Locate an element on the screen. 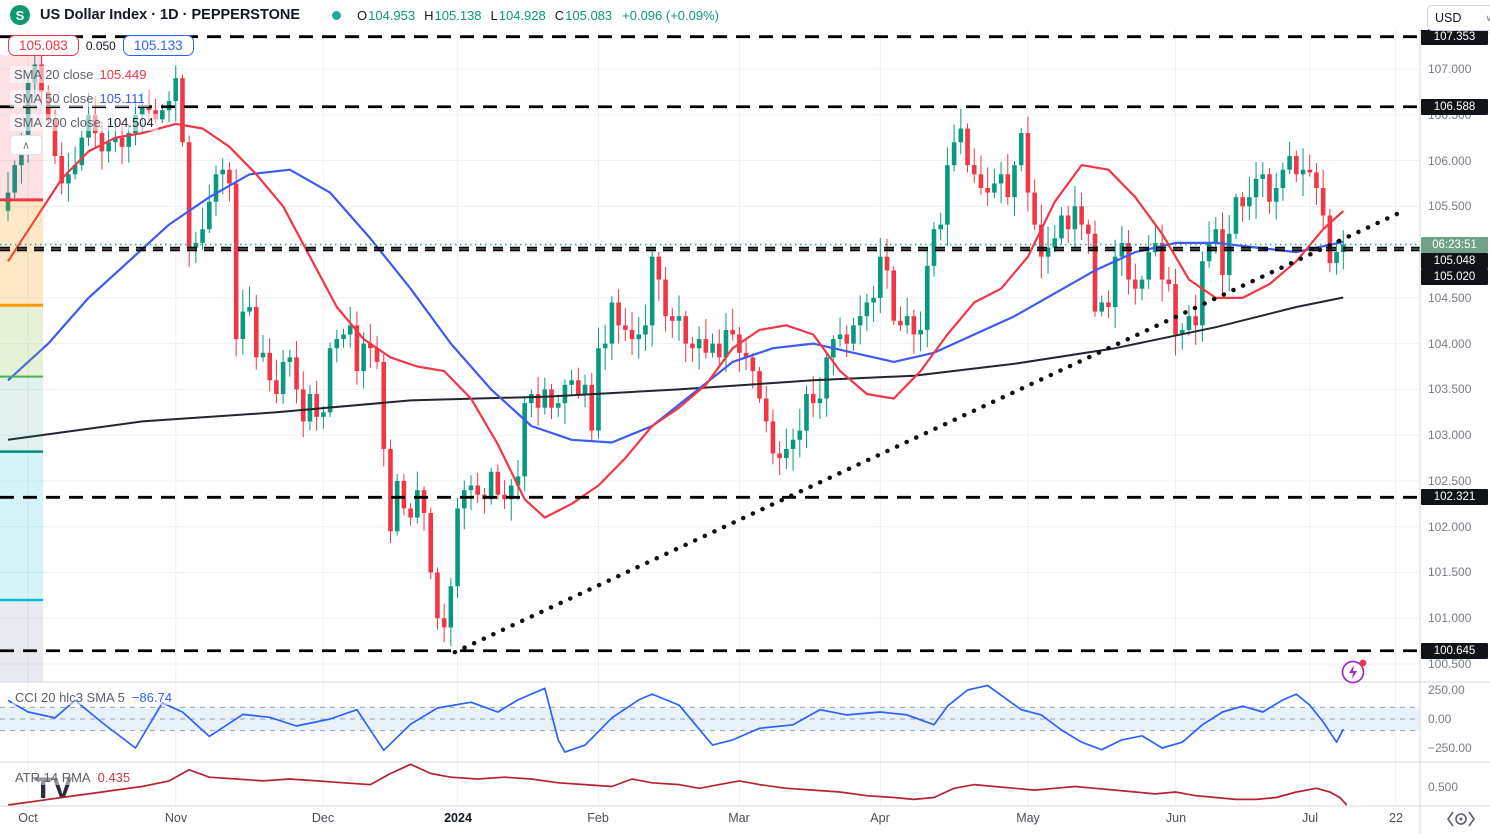 This screenshot has height=834, width=1490. legend-sma200: SMA 200 close 104.504 is located at coordinates (84, 122).